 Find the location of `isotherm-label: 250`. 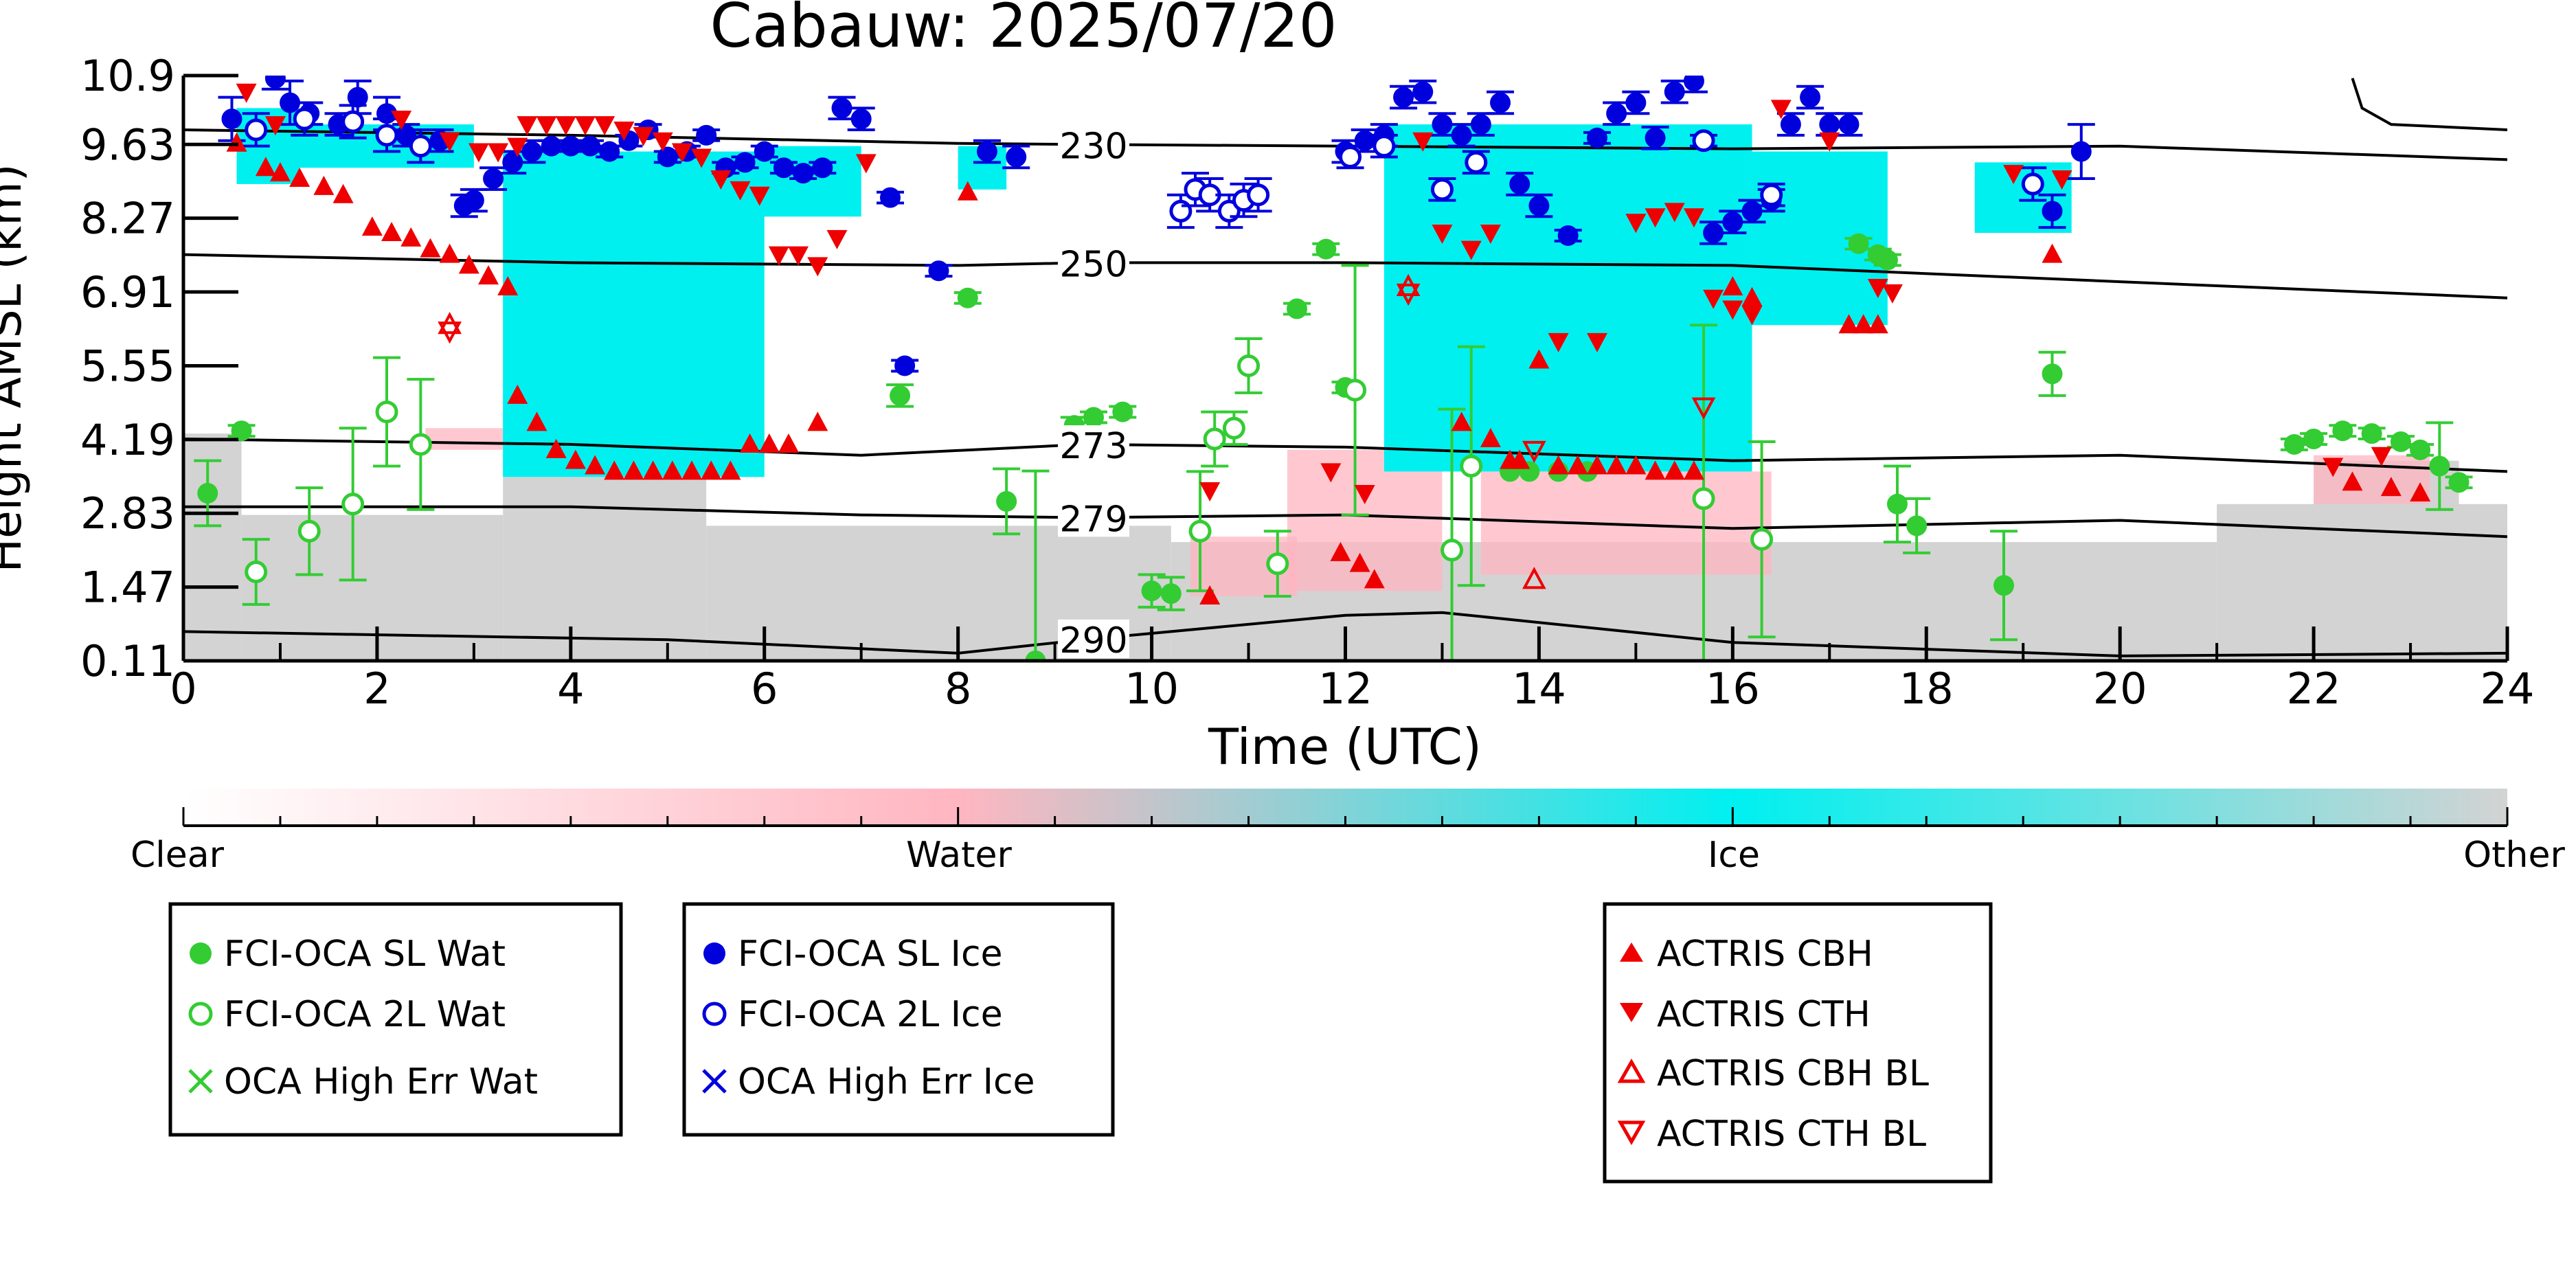

isotherm-label: 250 is located at coordinates (1093, 264).